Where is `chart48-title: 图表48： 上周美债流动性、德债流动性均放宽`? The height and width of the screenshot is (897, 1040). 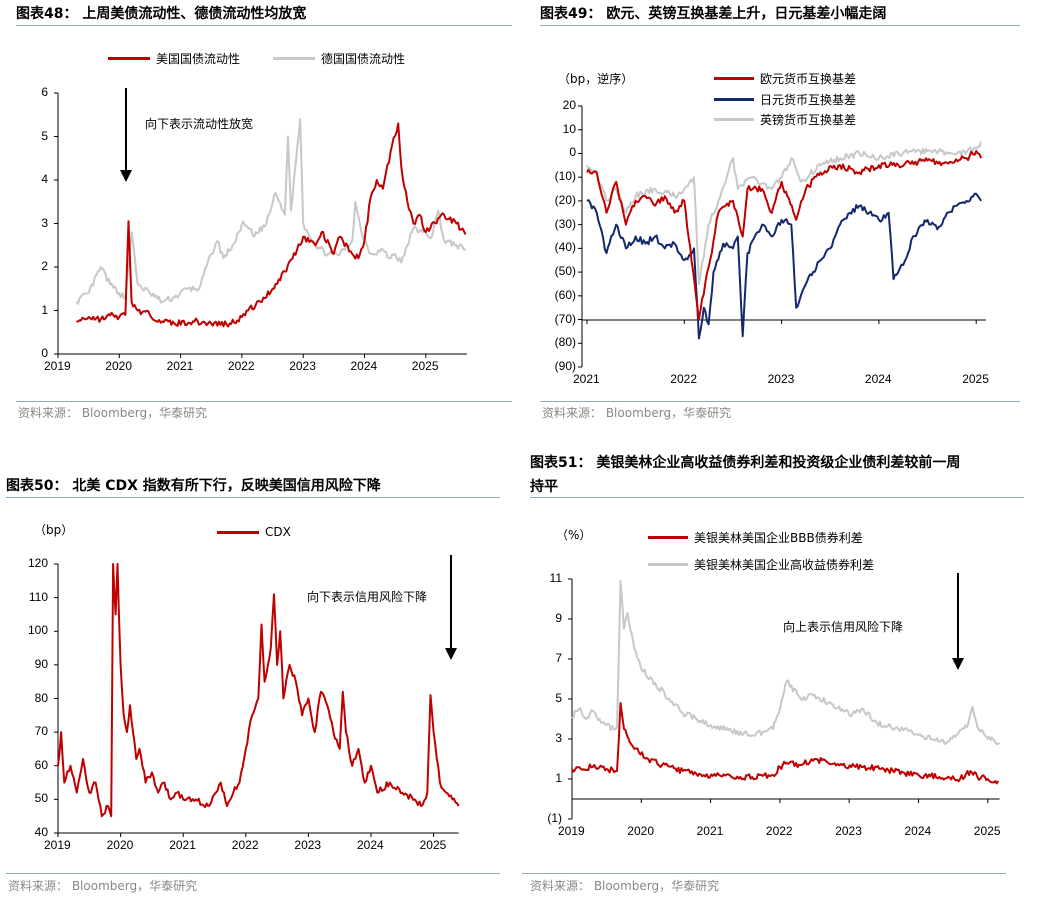 chart48-title: 图表48： 上周美债流动性、德债流动性均放宽 is located at coordinates (161, 14).